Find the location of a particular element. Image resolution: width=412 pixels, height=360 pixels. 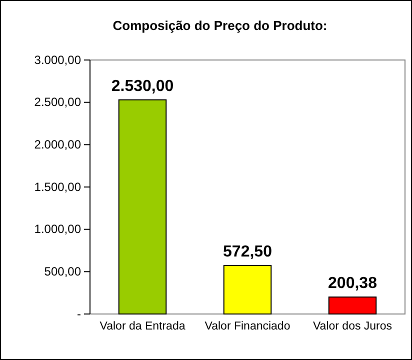

y-tick-label: 2.000,00 is located at coordinates (58, 145).